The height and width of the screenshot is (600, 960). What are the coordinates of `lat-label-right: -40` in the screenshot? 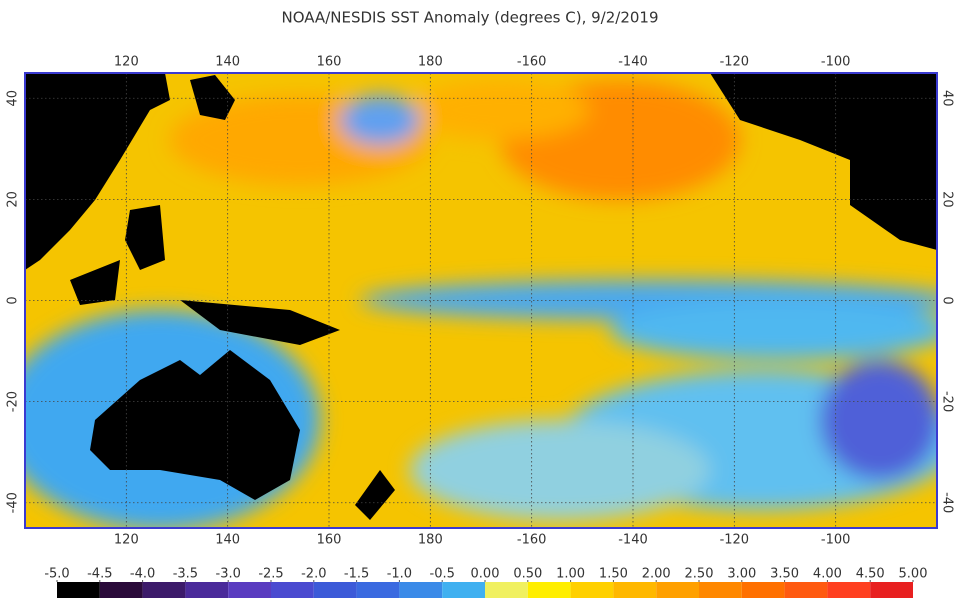 It's located at (947, 502).